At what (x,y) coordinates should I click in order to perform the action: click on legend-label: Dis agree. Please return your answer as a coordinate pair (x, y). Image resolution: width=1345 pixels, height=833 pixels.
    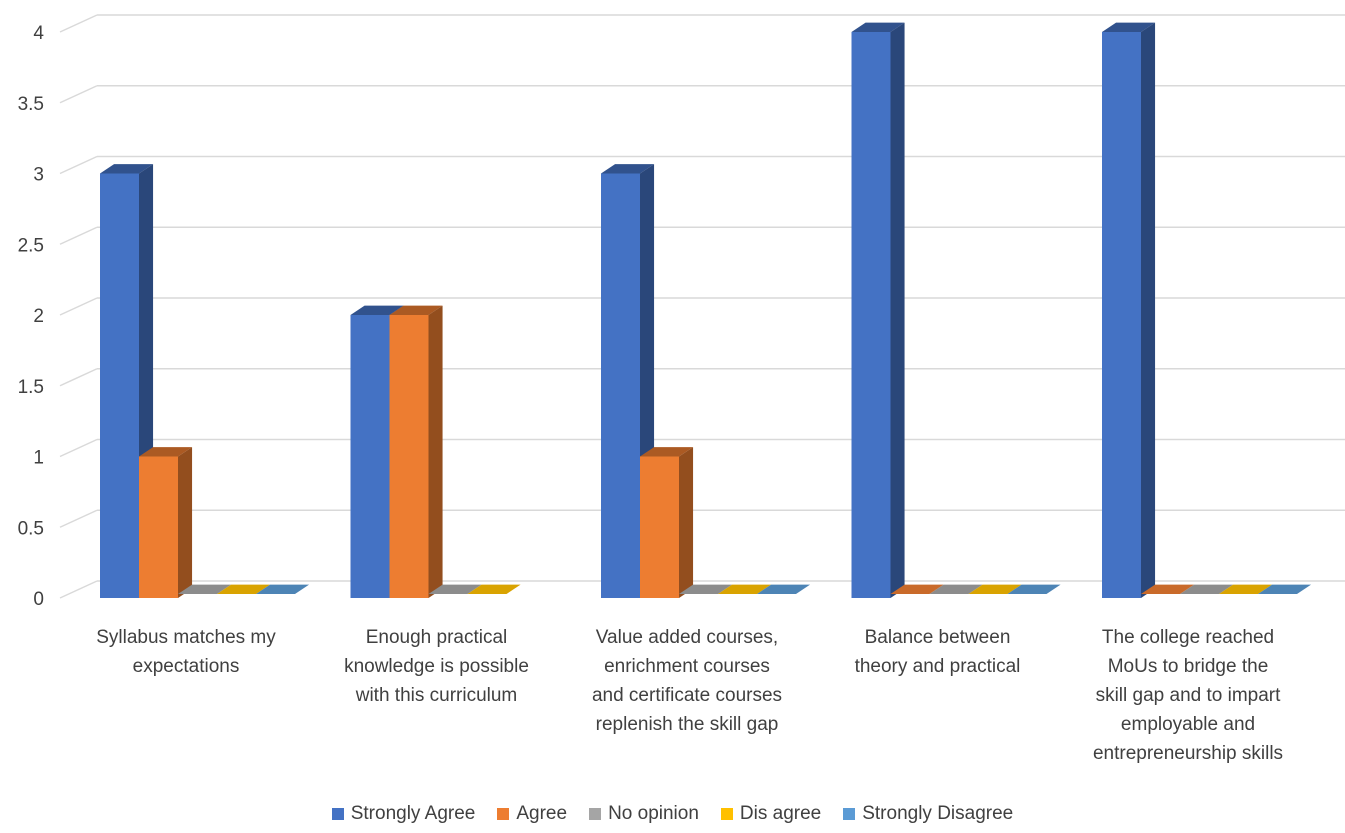
    Looking at the image, I should click on (780, 813).